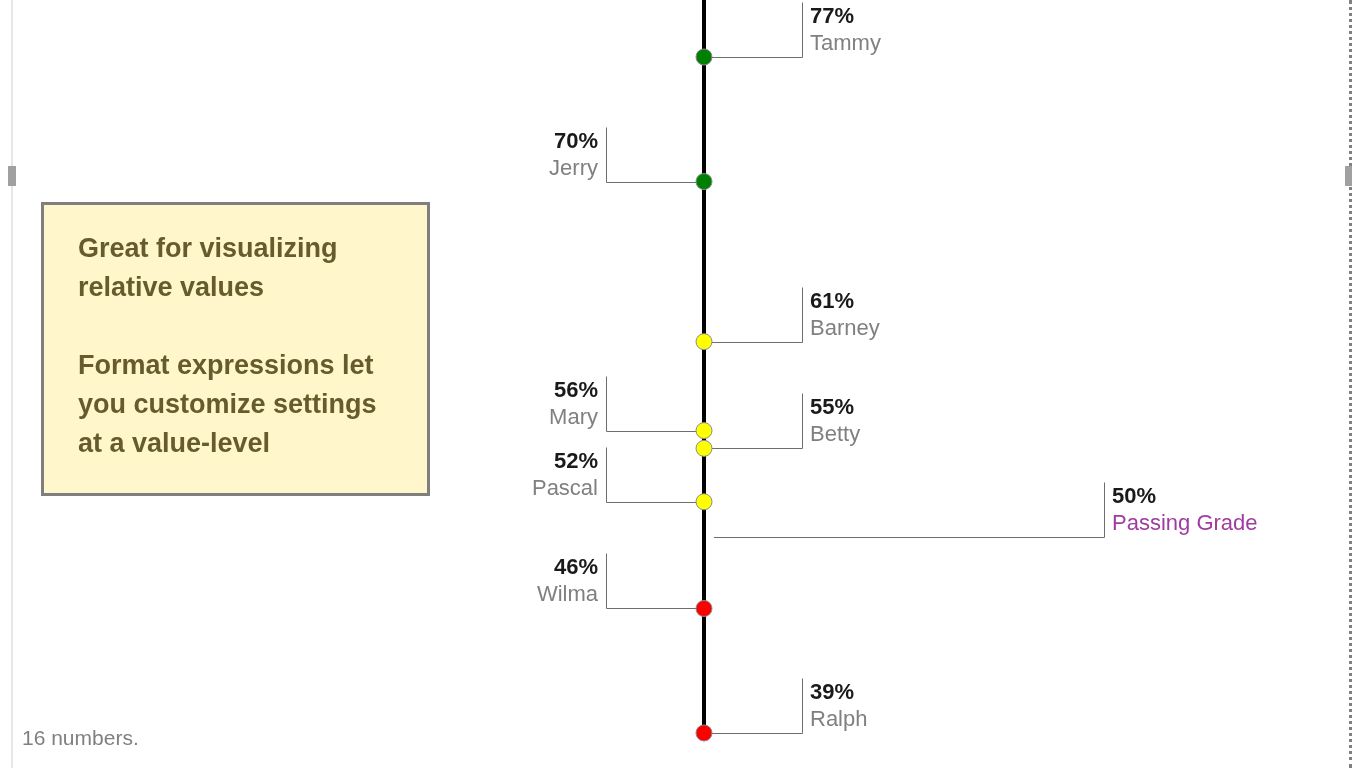 The width and height of the screenshot is (1366, 768). I want to click on data-label: 50%, so click(1134, 496).